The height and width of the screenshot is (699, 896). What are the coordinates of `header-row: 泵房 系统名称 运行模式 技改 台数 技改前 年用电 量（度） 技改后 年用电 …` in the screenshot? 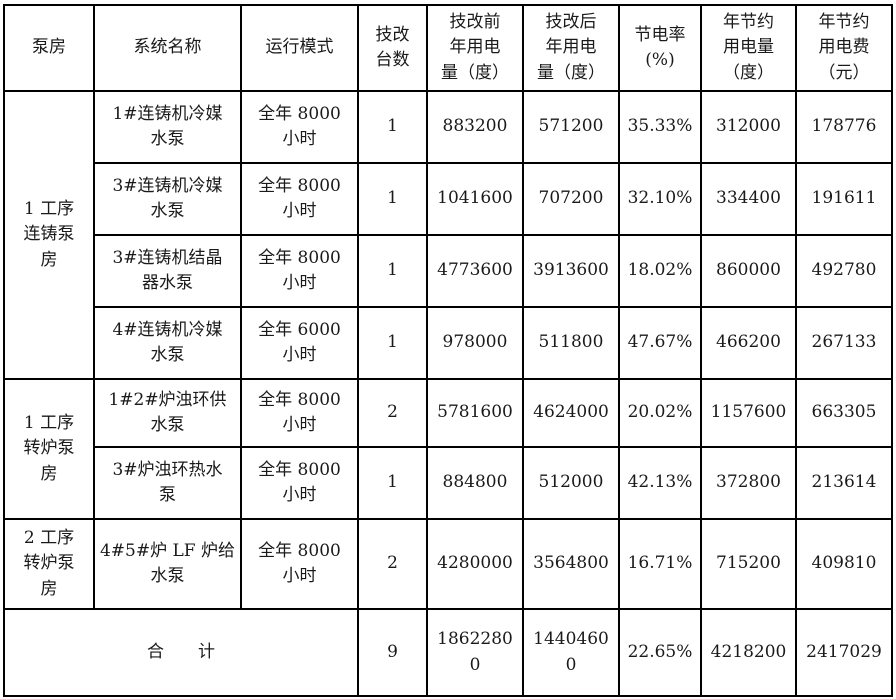 It's located at (448, 48).